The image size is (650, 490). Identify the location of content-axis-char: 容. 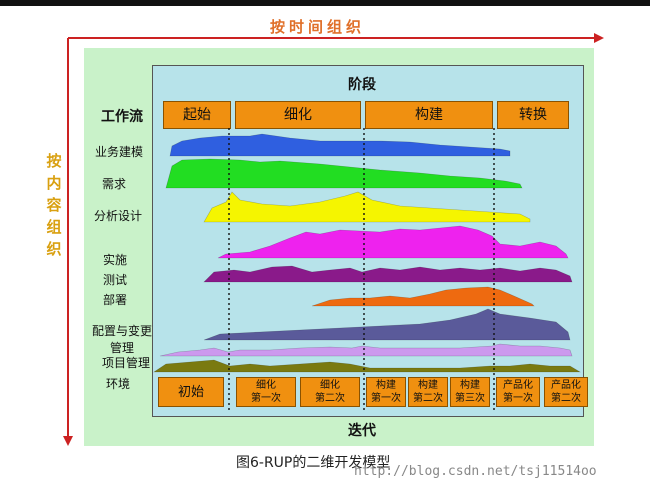
(54, 205).